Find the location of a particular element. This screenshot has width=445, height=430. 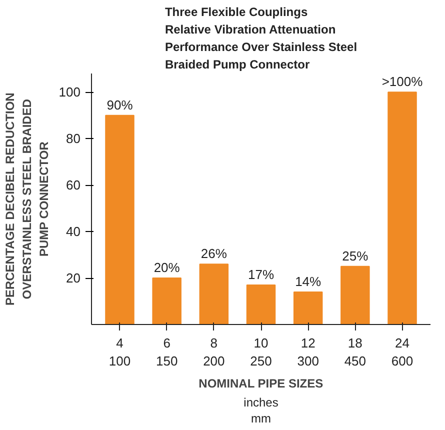

x-tick-label: 18 450 is located at coordinates (355, 352).